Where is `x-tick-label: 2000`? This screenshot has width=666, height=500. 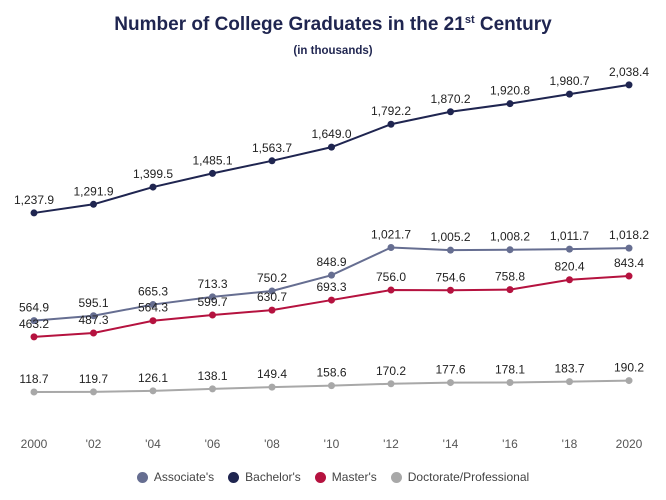
x-tick-label: 2000 is located at coordinates (34, 444).